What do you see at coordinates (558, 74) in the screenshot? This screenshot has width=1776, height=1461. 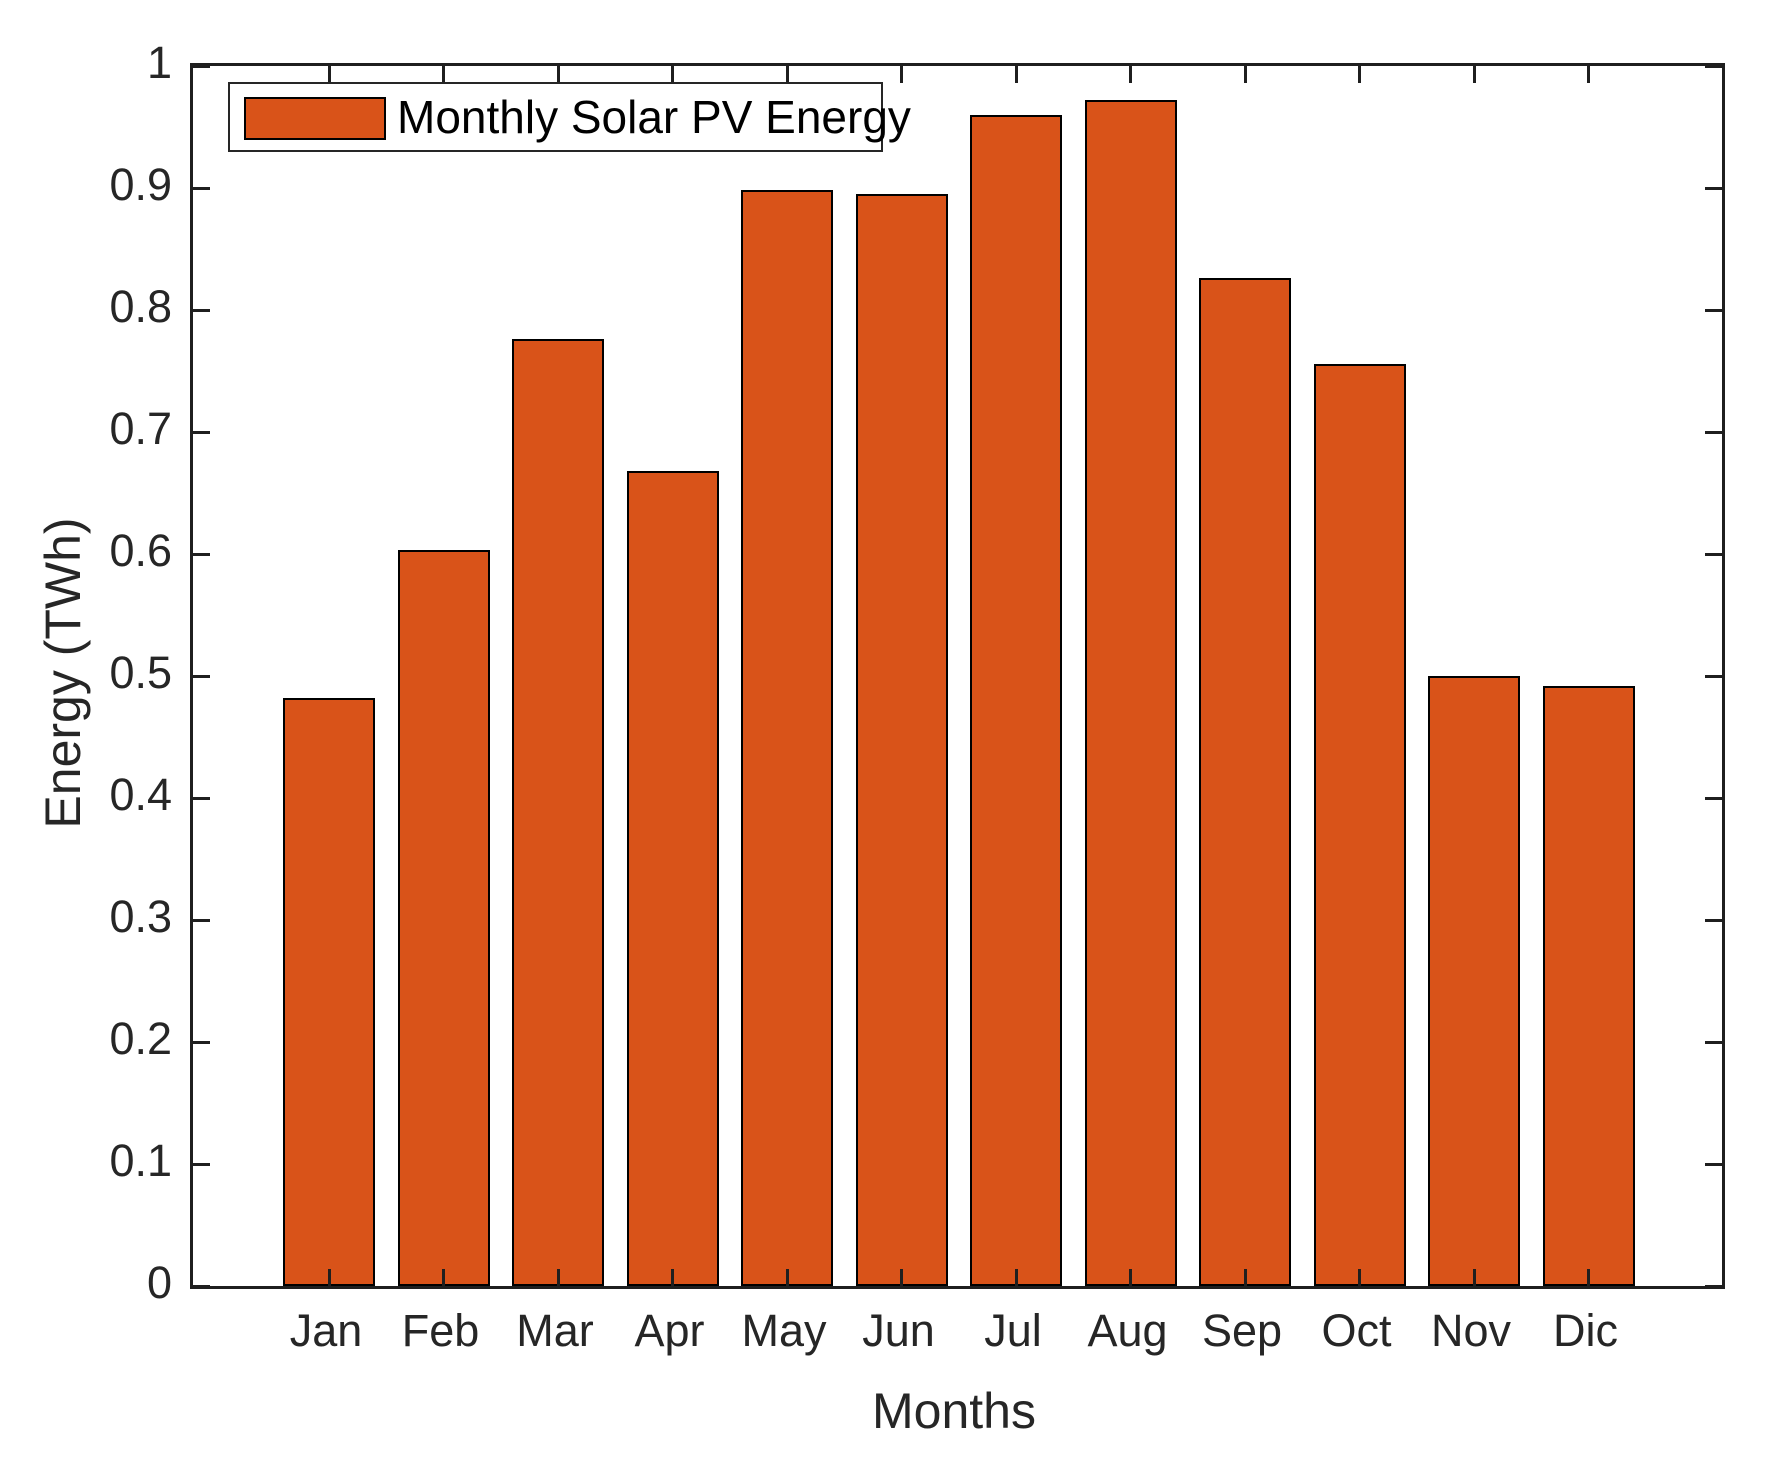 I see `x-tick-top-mar` at bounding box center [558, 74].